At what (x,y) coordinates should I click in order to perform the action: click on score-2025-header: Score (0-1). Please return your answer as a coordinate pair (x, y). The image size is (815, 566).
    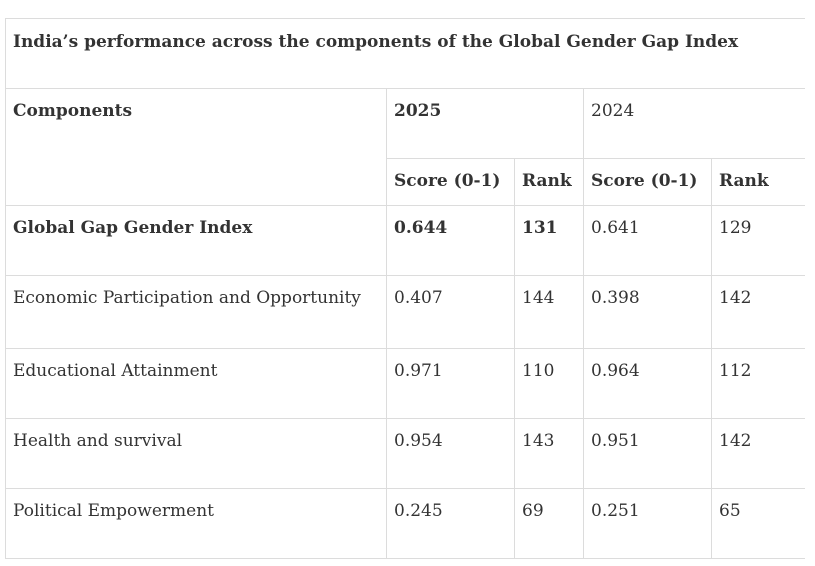
    Looking at the image, I should click on (450, 182).